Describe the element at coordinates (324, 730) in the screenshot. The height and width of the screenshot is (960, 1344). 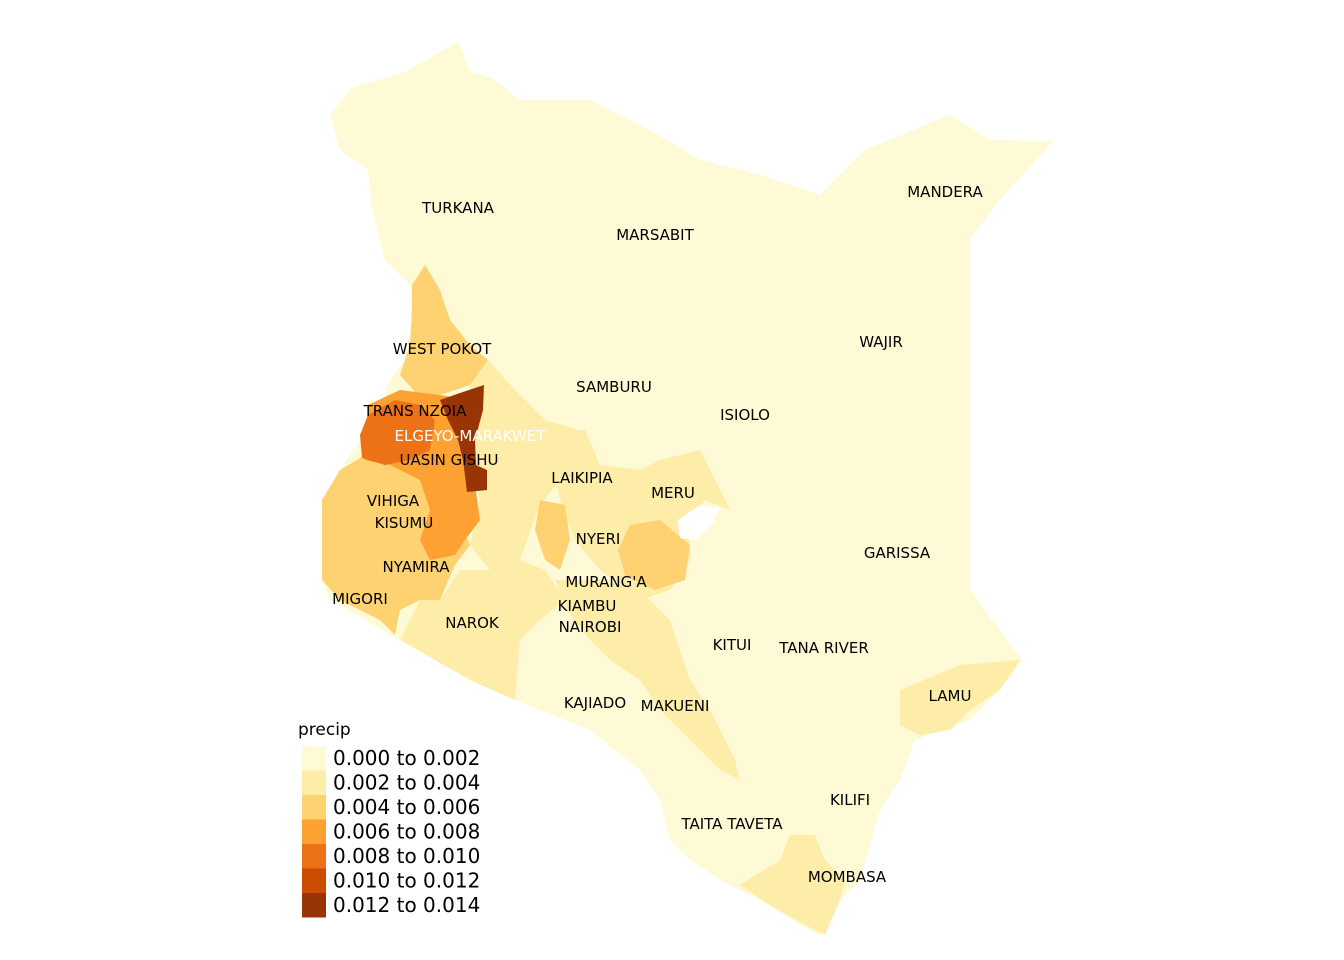
I see `legend-title: precip` at that location.